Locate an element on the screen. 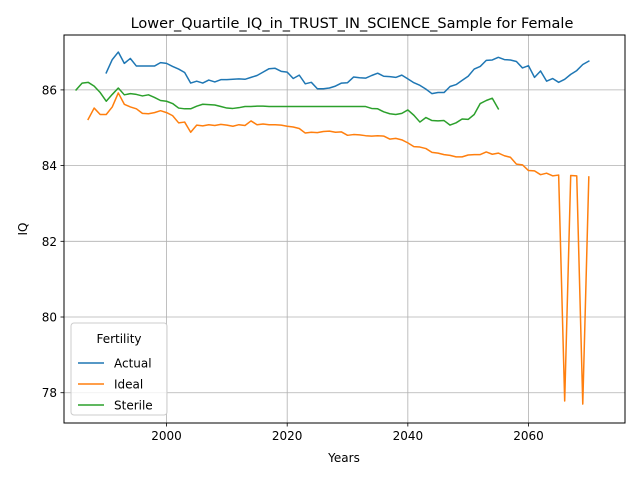 Image resolution: width=640 pixels, height=480 pixels. y-tick-label: 82 is located at coordinates (49, 242).